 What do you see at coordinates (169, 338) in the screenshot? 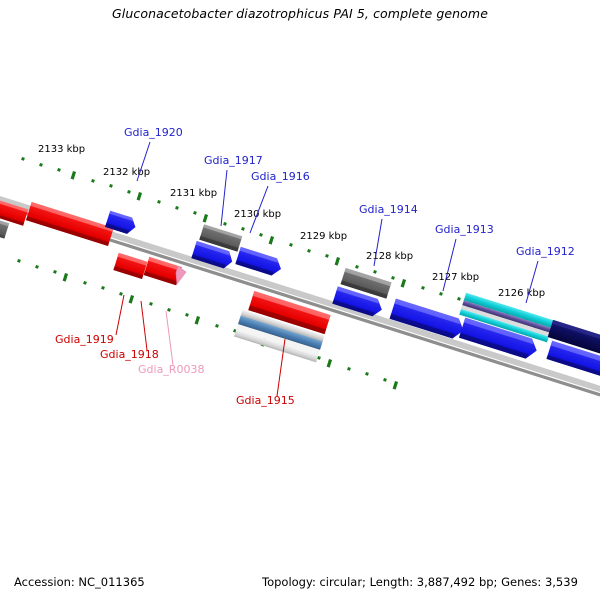
I see `leader-line-gdia-r0038` at bounding box center [169, 338].